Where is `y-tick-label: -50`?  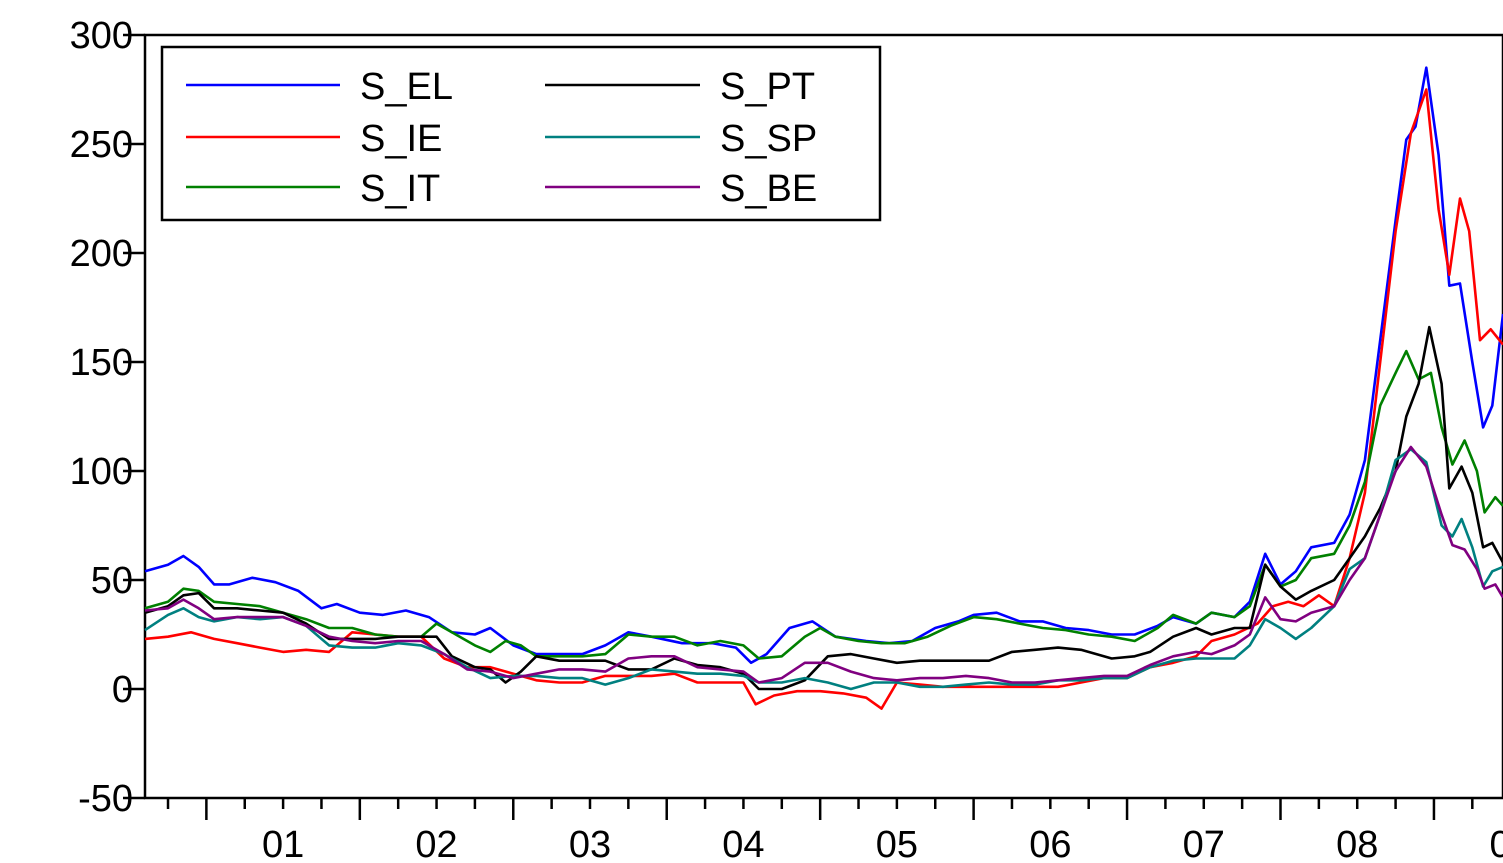
y-tick-label: -50 is located at coordinates (105, 799).